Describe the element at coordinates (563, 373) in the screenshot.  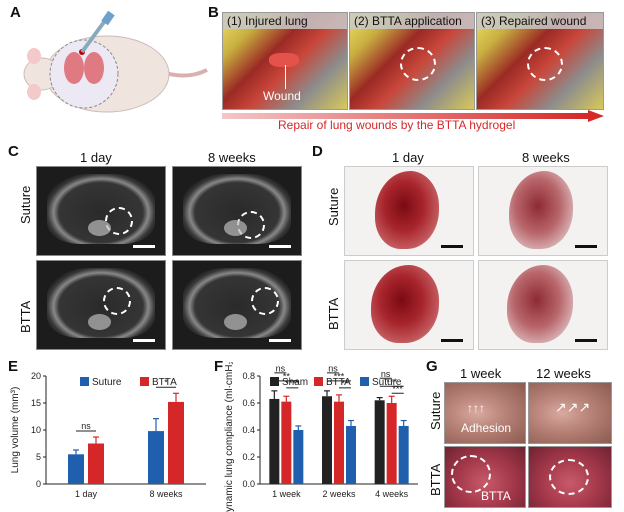
I see `photo-col-12weeks: 12 weeks` at that location.